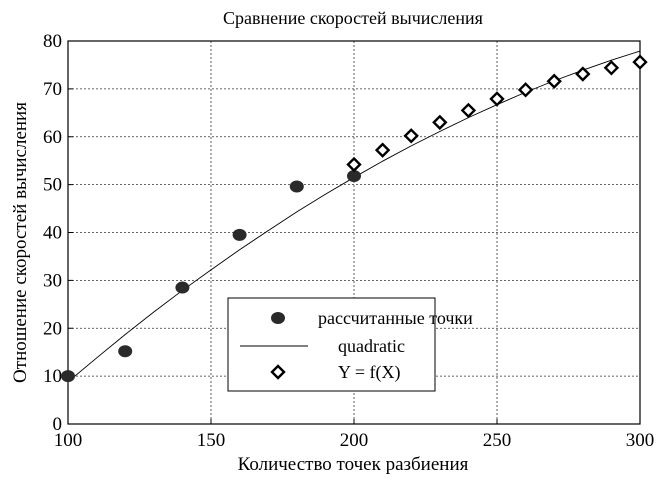  What do you see at coordinates (371, 346) in the screenshot?
I see `legend-label: quadratic` at bounding box center [371, 346].